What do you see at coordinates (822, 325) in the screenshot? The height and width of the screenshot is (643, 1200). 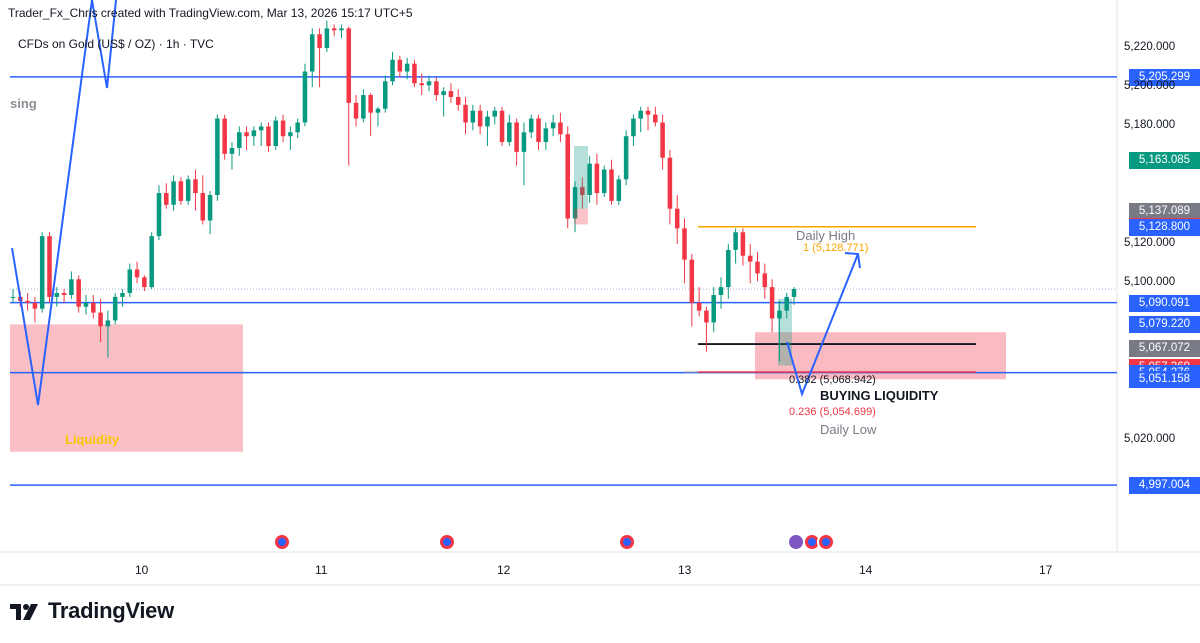 I see `projection-arrow` at bounding box center [822, 325].